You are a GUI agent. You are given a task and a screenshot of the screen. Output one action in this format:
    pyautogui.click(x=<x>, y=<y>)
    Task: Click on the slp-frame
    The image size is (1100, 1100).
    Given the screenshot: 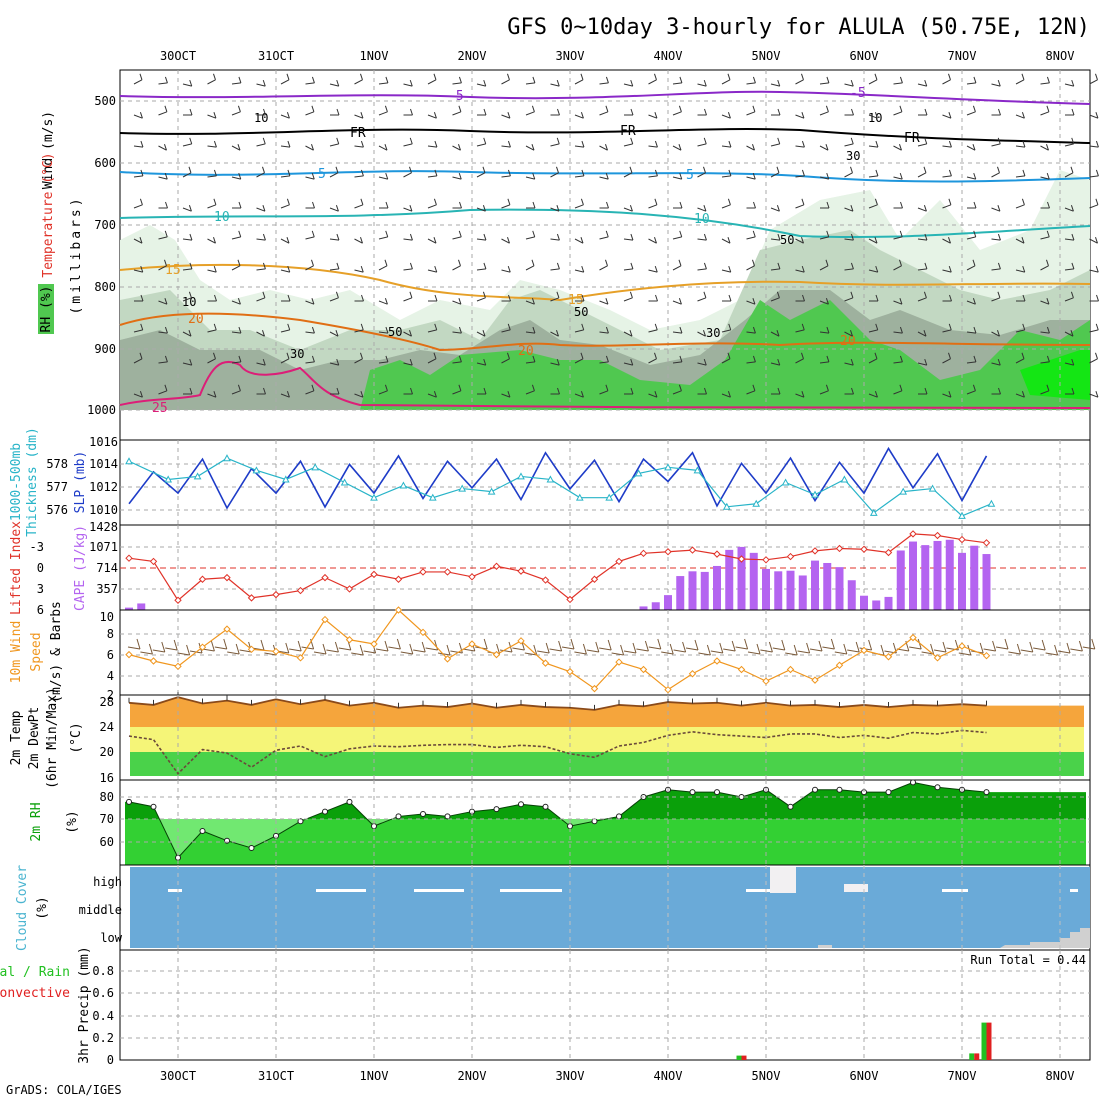 What is the action you would take?
    pyautogui.click(x=605, y=482)
    